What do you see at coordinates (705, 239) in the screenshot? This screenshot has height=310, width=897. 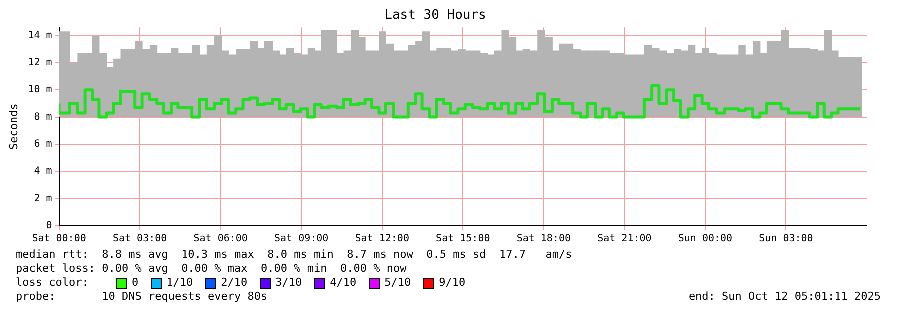 I see `x-tick-label: Sun 00:00` at bounding box center [705, 239].